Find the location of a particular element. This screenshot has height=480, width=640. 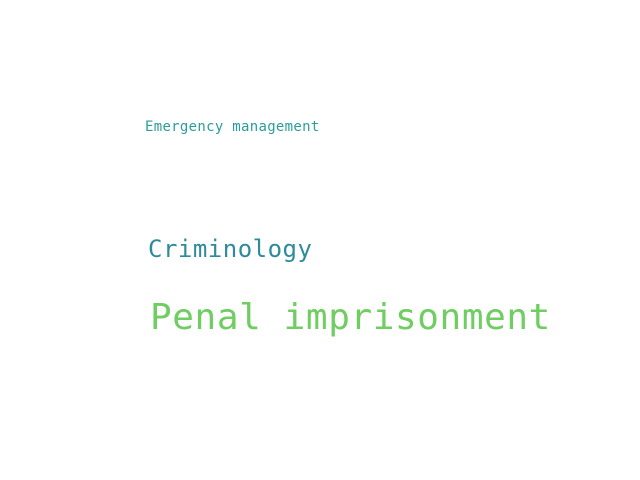

word-criminology: Criminology is located at coordinates (230, 249).